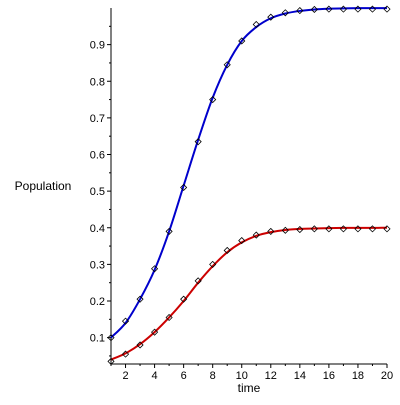 The image size is (400, 405). What do you see at coordinates (155, 376) in the screenshot?
I see `x-tick-label: 4` at bounding box center [155, 376].